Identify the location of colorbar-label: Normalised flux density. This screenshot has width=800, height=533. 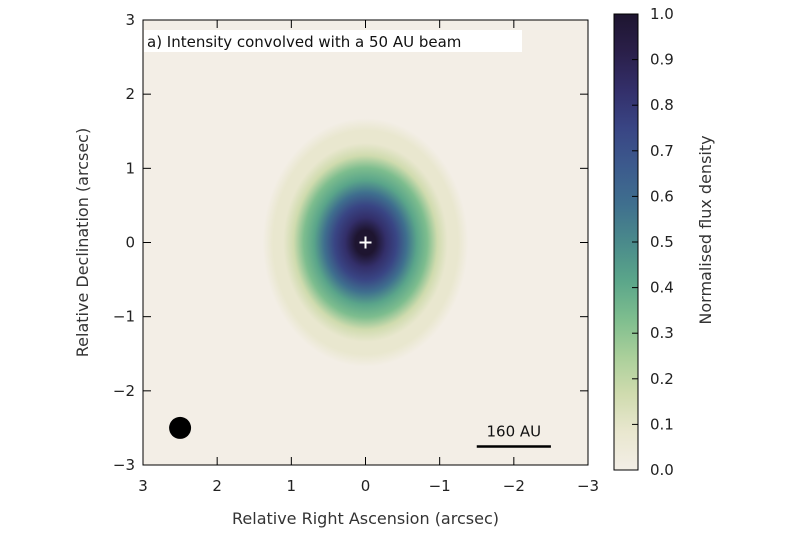
(705, 229).